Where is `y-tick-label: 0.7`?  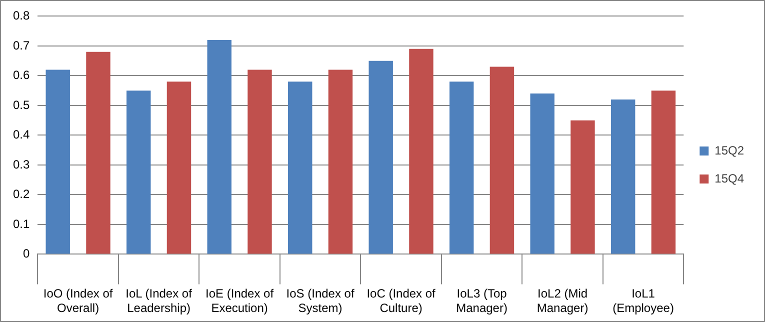 y-tick-label: 0.7 is located at coordinates (21, 45).